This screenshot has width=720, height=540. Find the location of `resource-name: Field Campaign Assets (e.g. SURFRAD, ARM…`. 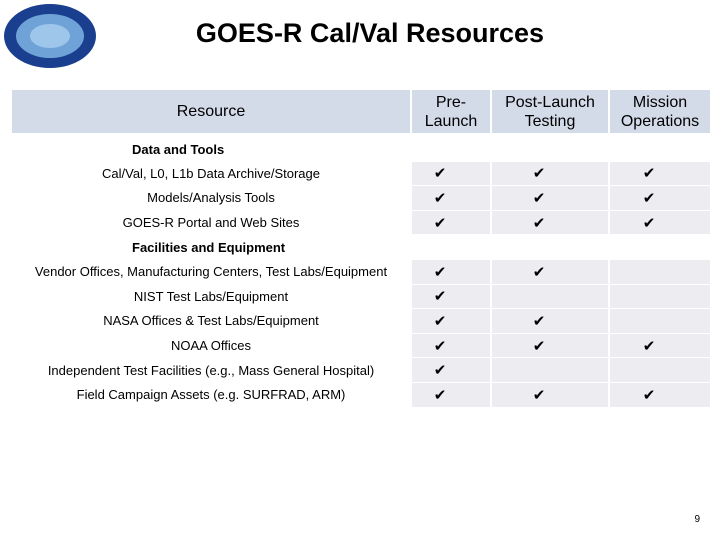

resource-name: Field Campaign Assets (e.g. SURFRAD, ARM… is located at coordinates (211, 395).